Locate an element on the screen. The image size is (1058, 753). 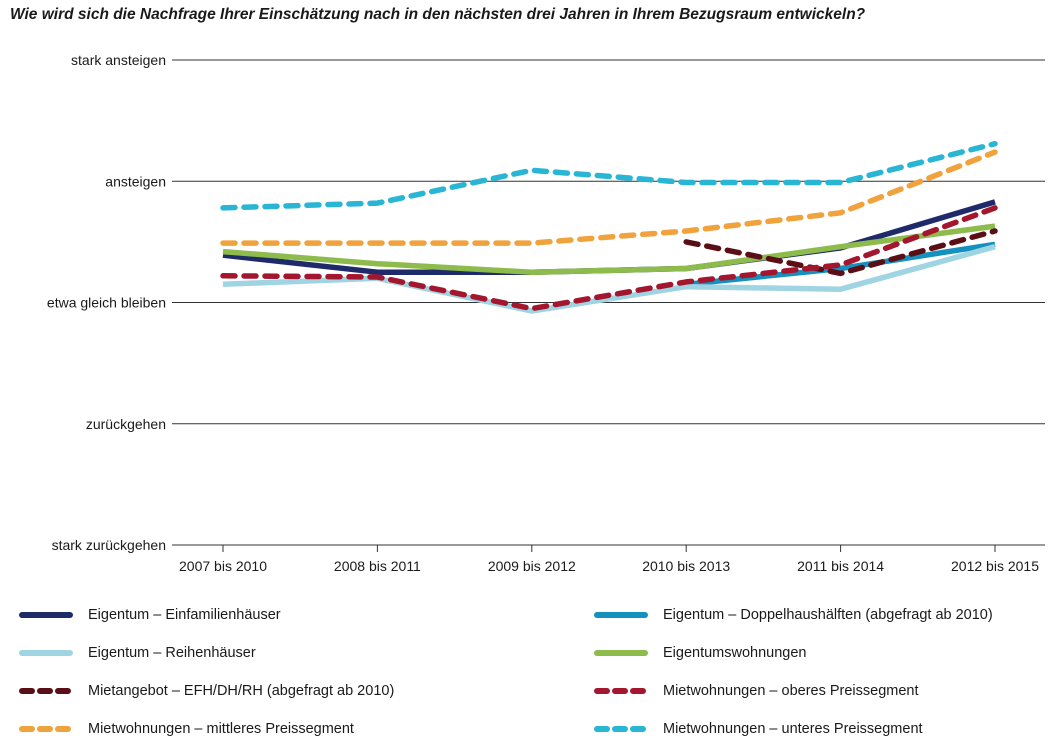
x-tick-label: 2011 bis 2014 is located at coordinates (840, 566).